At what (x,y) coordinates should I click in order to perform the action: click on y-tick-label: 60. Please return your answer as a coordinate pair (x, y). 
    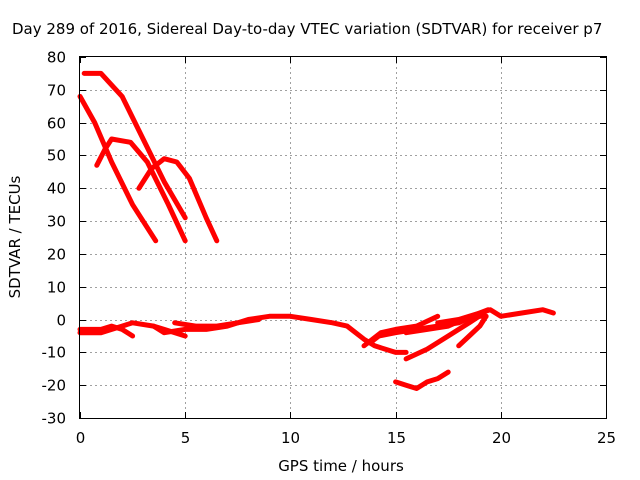
    Looking at the image, I should click on (56, 124).